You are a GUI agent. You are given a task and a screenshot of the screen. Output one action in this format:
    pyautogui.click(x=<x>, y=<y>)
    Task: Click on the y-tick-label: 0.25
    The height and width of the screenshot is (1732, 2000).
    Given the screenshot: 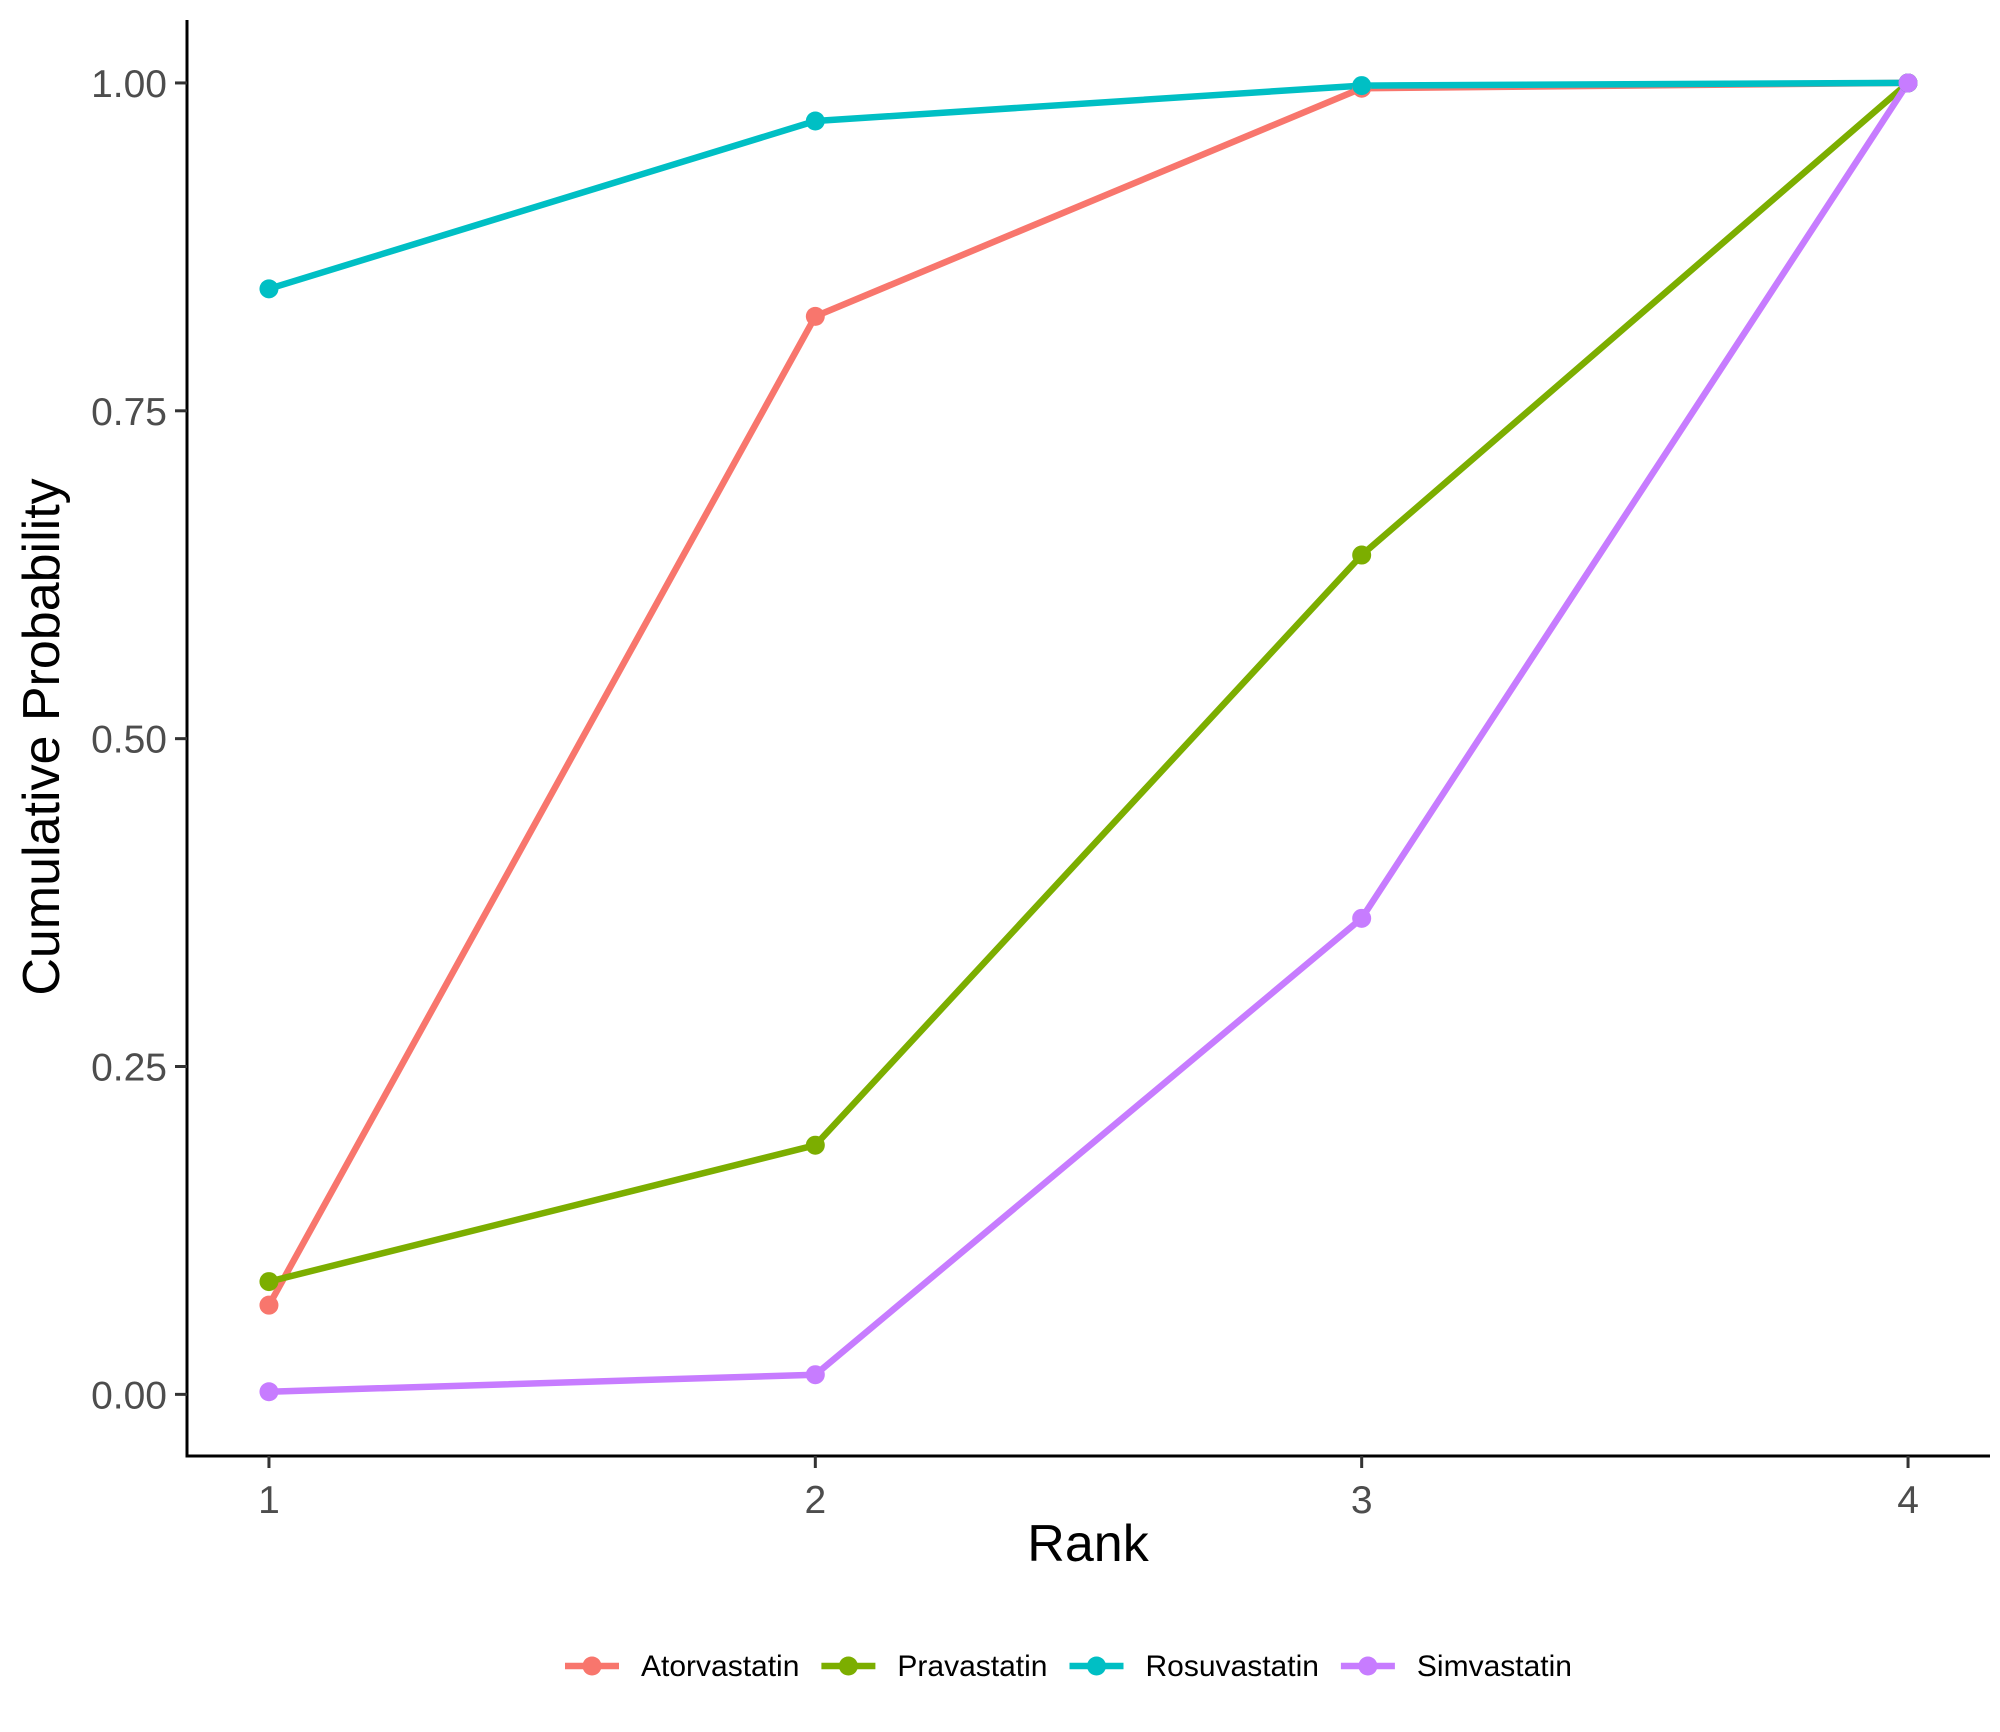 What is the action you would take?
    pyautogui.click(x=129, y=1068)
    